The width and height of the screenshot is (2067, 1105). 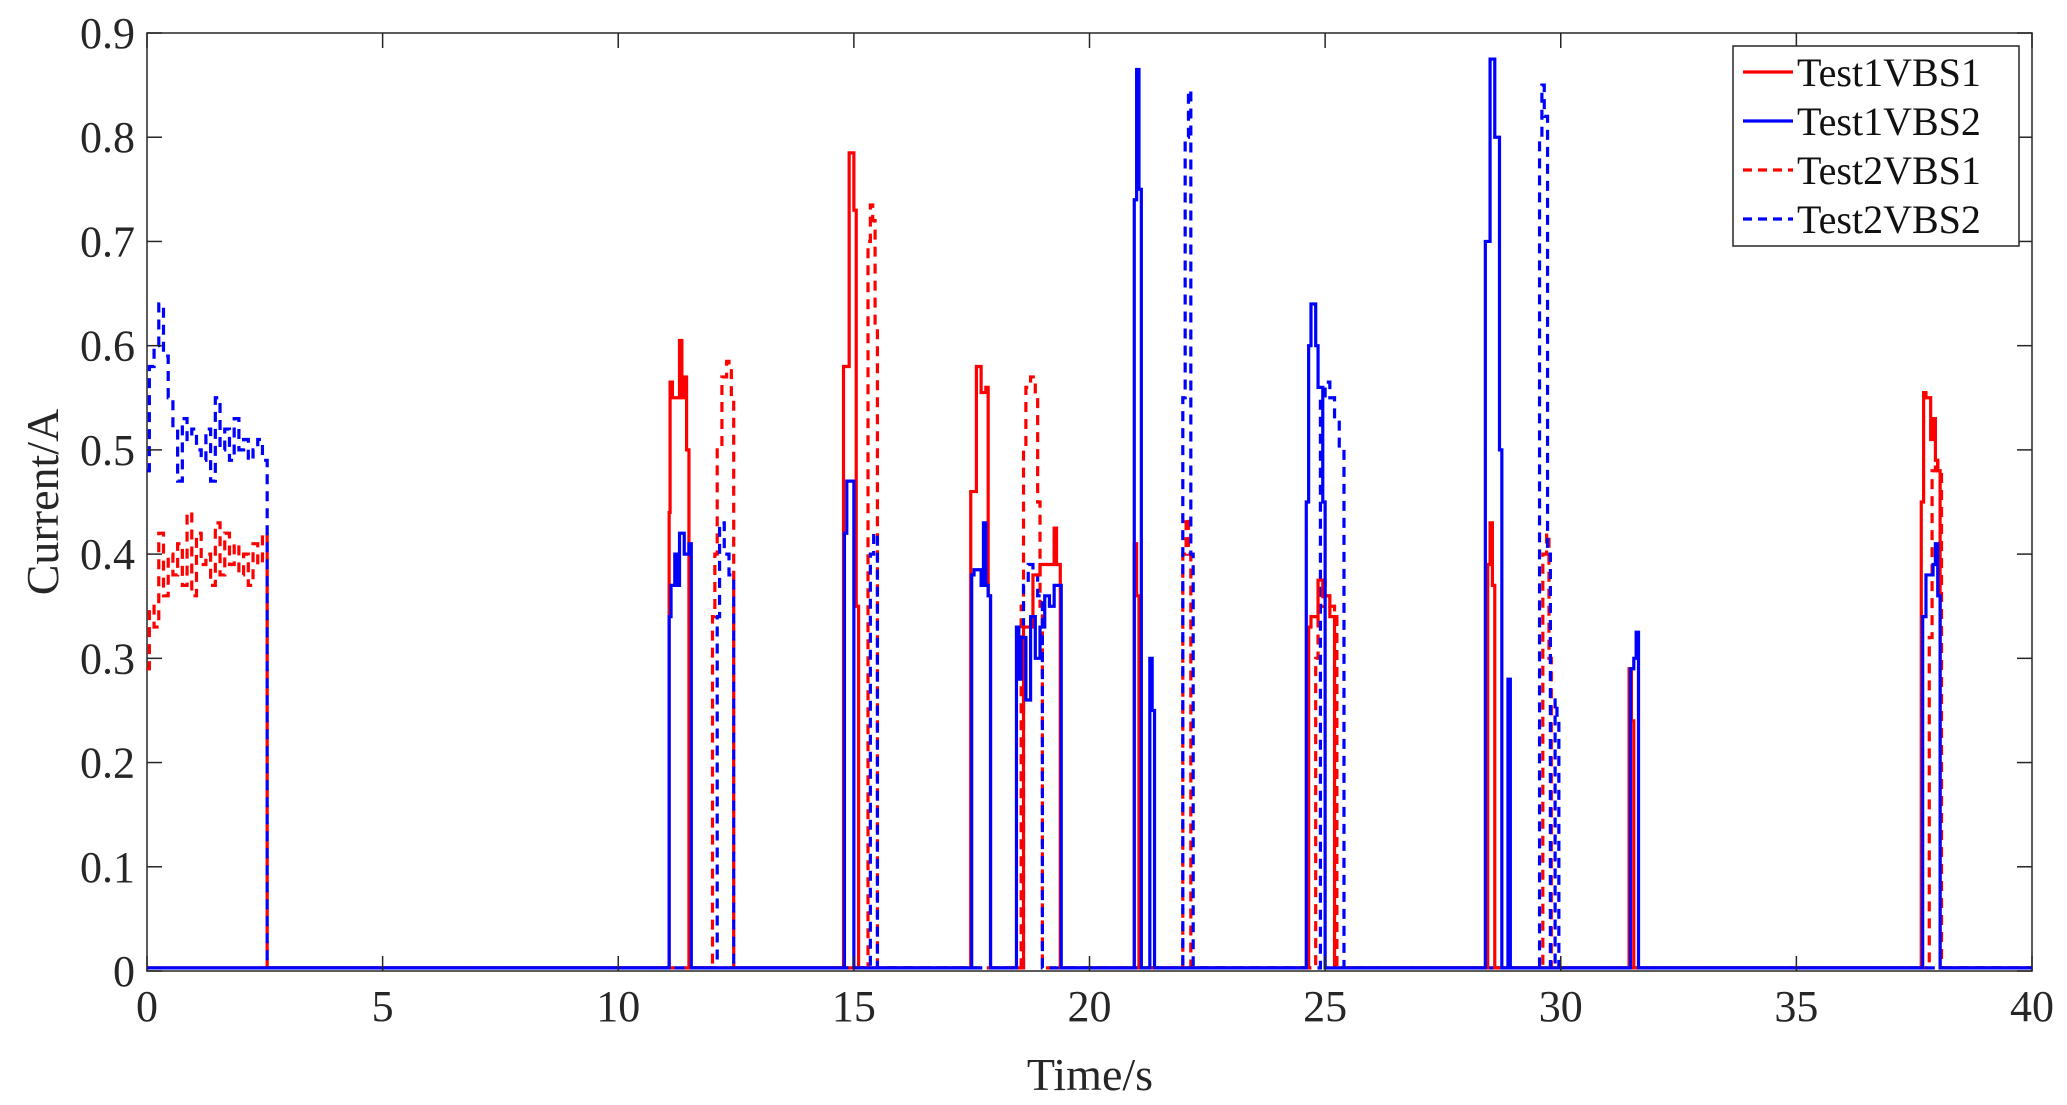 I want to click on x-tick-label: 5, so click(x=383, y=1006).